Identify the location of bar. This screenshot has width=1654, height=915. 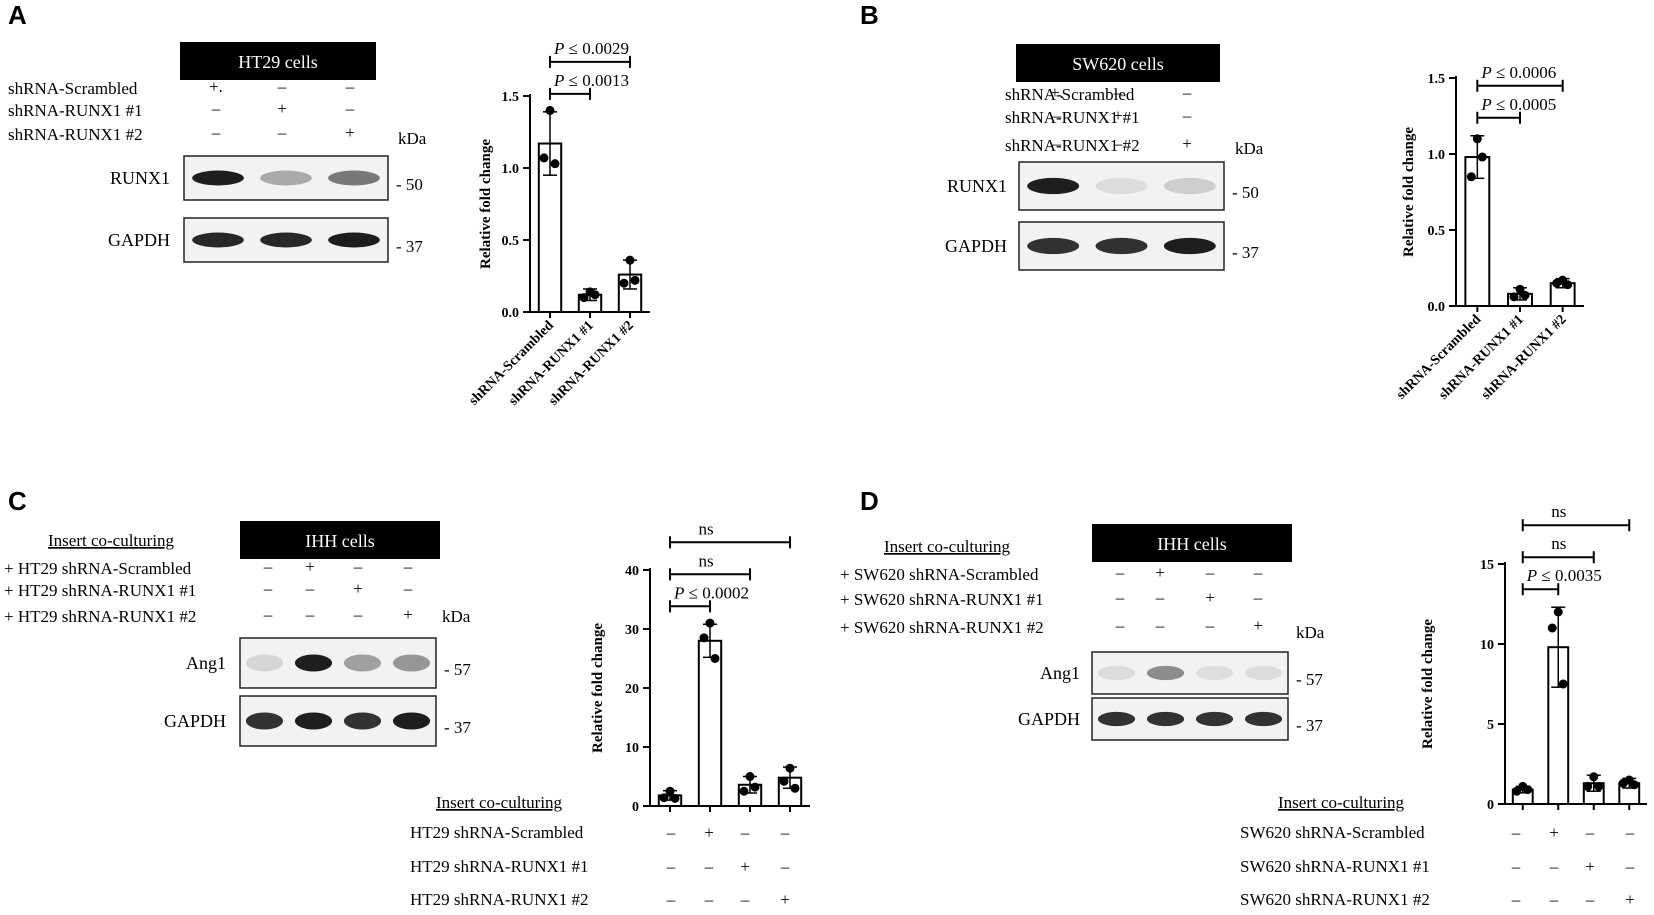
(710, 723).